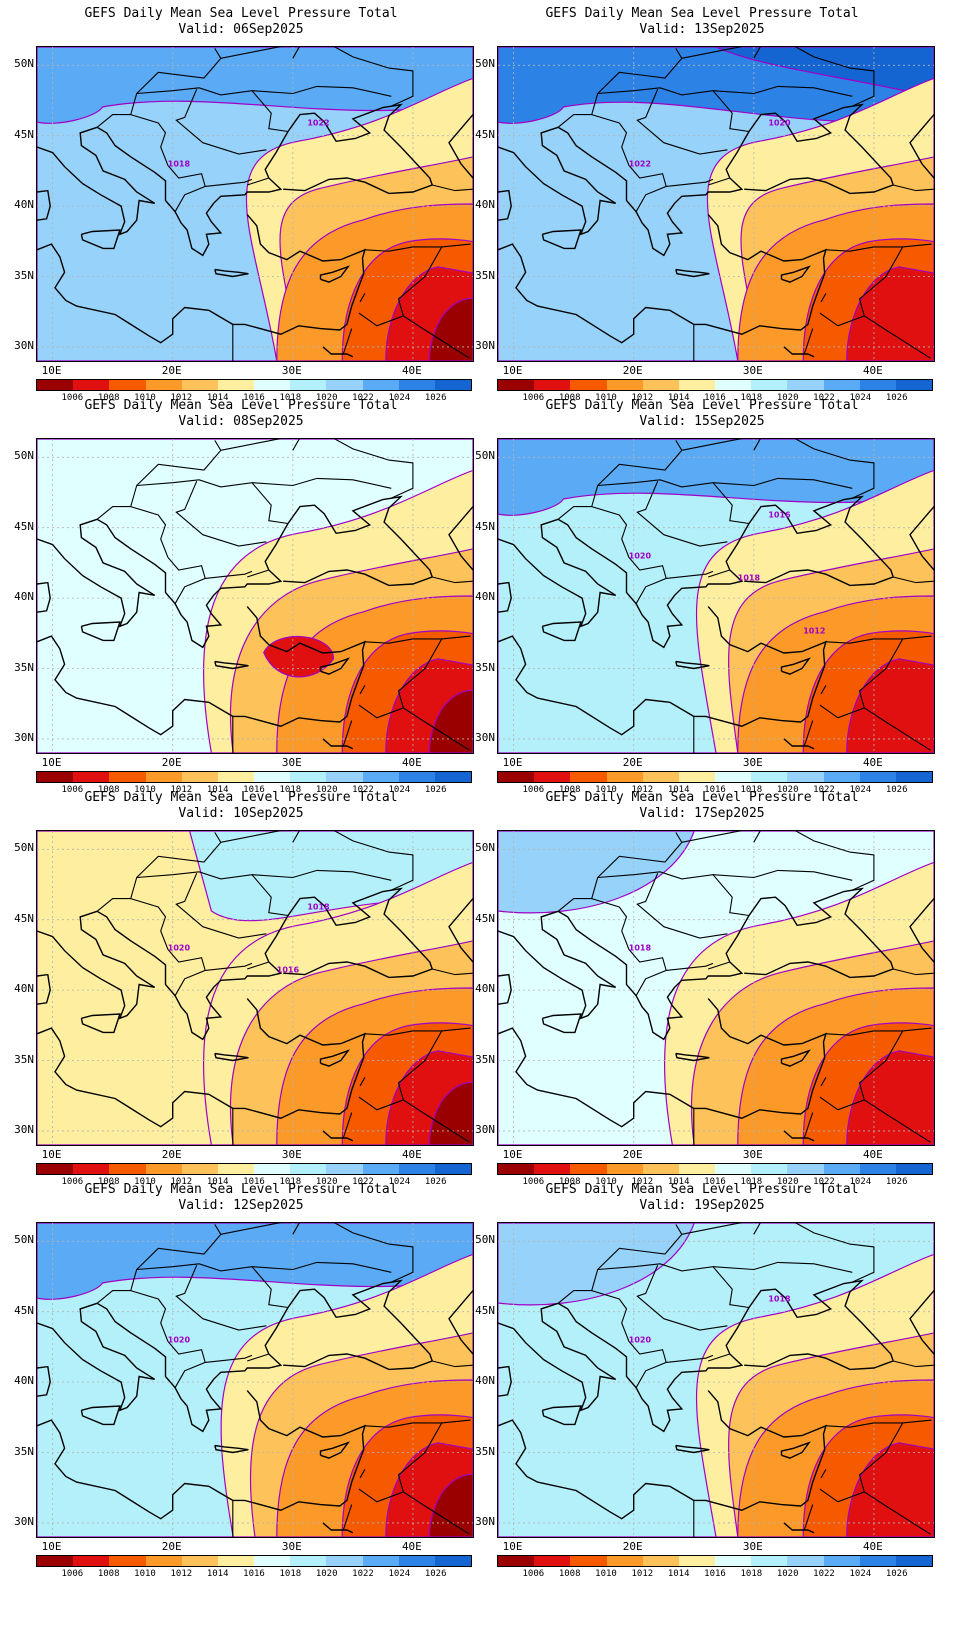 The width and height of the screenshot is (964, 1640). Describe the element at coordinates (181, 1574) in the screenshot. I see `colorbar-level-label: 1012` at that location.